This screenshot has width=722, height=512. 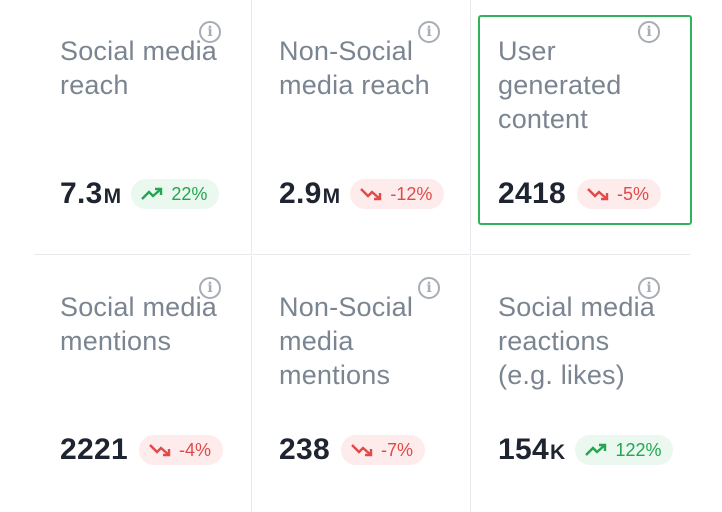 What do you see at coordinates (532, 449) in the screenshot?
I see `metric-value: 154K` at bounding box center [532, 449].